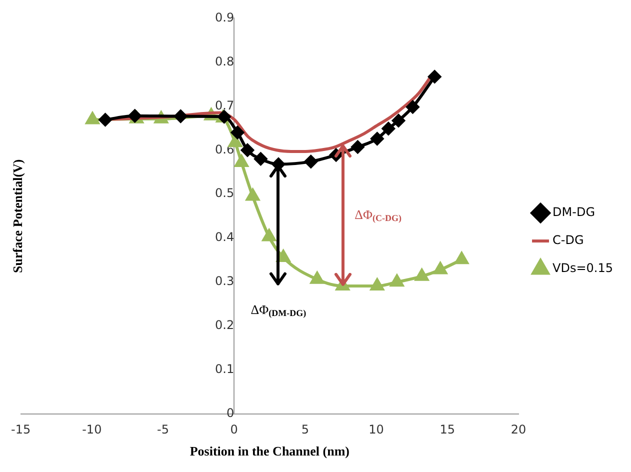  Describe the element at coordinates (448, 429) in the screenshot. I see `x-tick-label: 15` at that location.